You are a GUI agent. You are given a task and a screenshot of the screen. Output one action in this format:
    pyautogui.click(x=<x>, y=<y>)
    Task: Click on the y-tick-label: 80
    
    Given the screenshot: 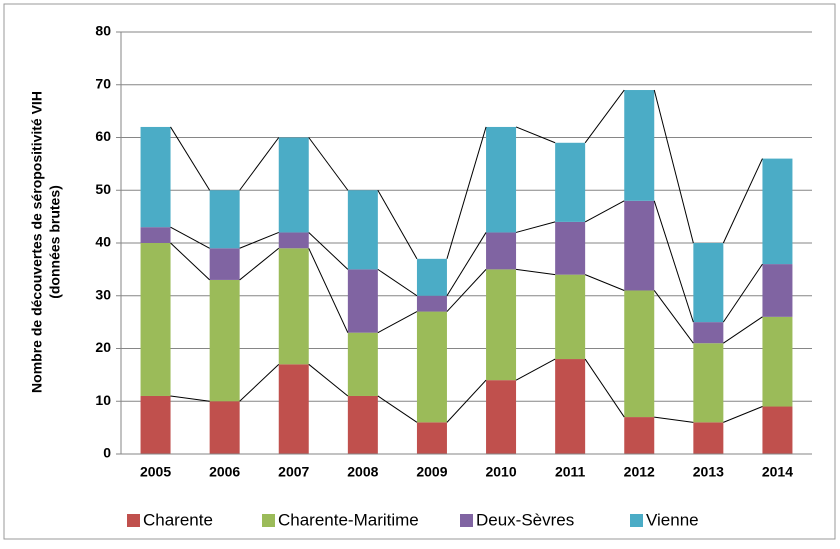 What is the action you would take?
    pyautogui.click(x=103, y=31)
    